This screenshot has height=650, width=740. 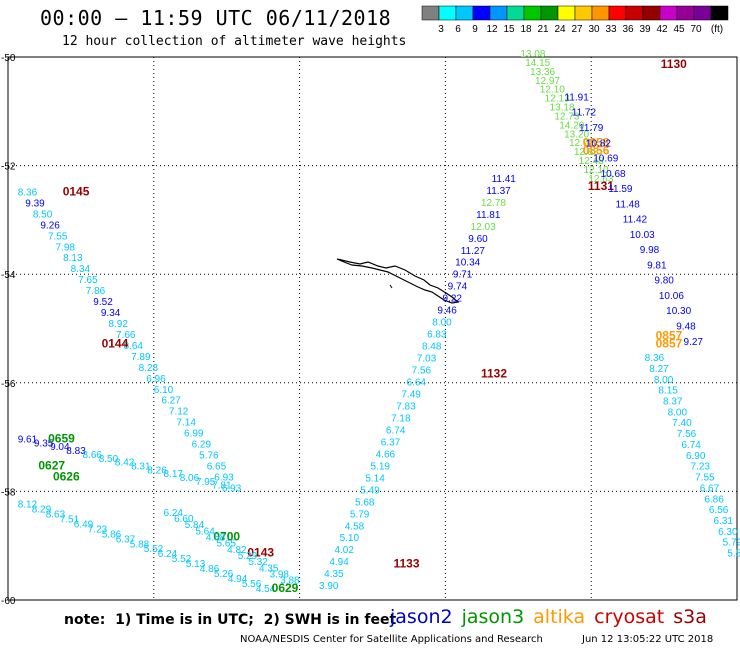 I want to click on colorbar-label: 39, so click(x=645, y=29).